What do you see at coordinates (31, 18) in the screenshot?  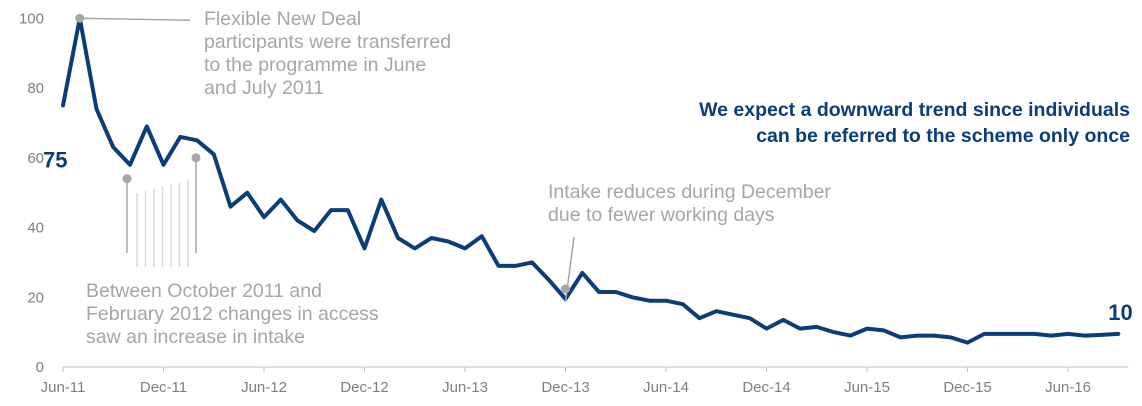 I see `y-tick-label: 100` at bounding box center [31, 18].